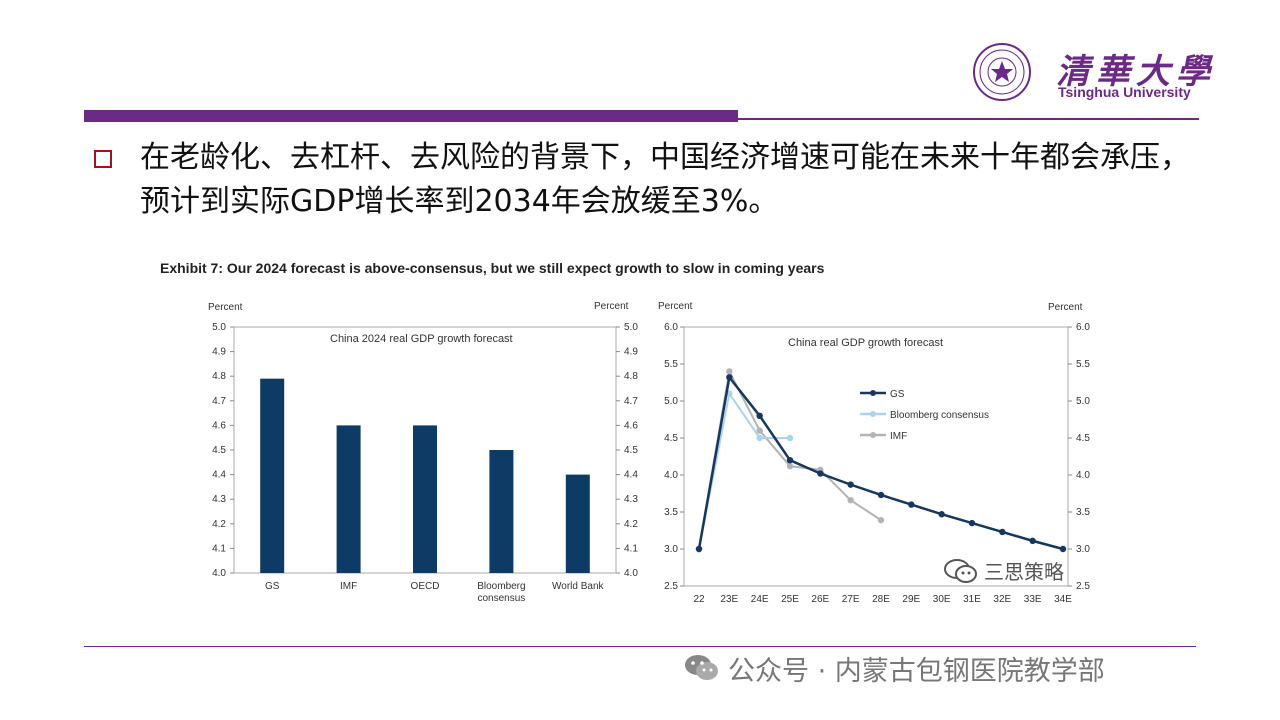 The height and width of the screenshot is (720, 1280). What do you see at coordinates (631, 352) in the screenshot?
I see `y-tick-label-right: 4.9` at bounding box center [631, 352].